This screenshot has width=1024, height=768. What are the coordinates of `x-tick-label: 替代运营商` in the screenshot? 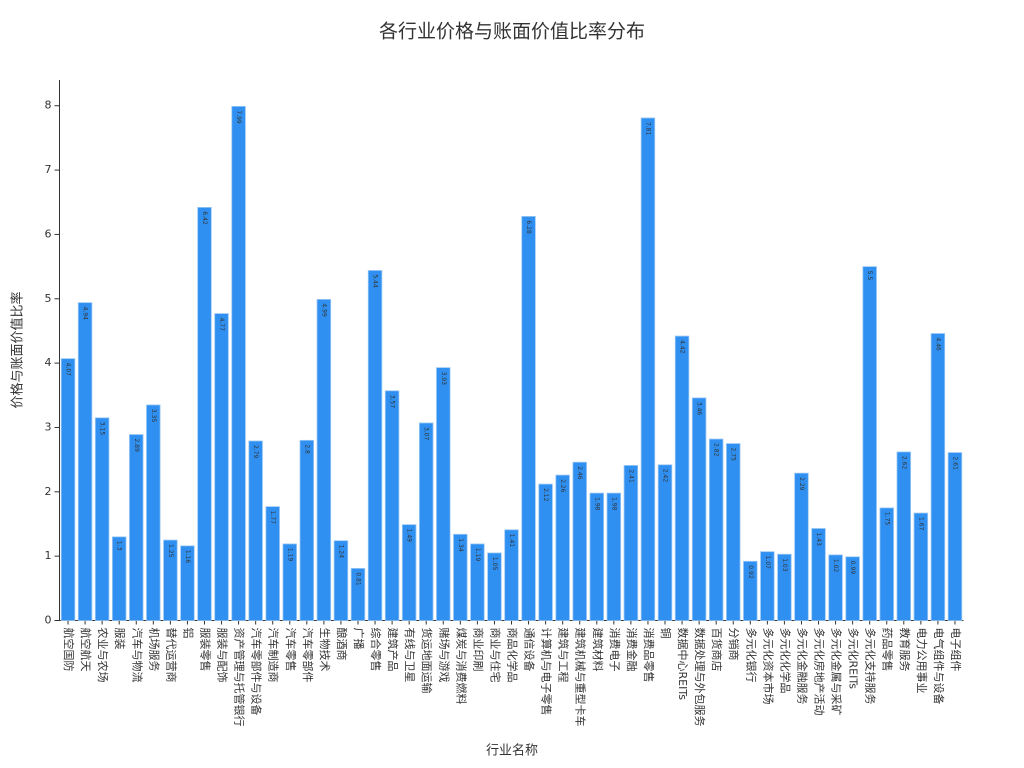 It's located at (171, 655).